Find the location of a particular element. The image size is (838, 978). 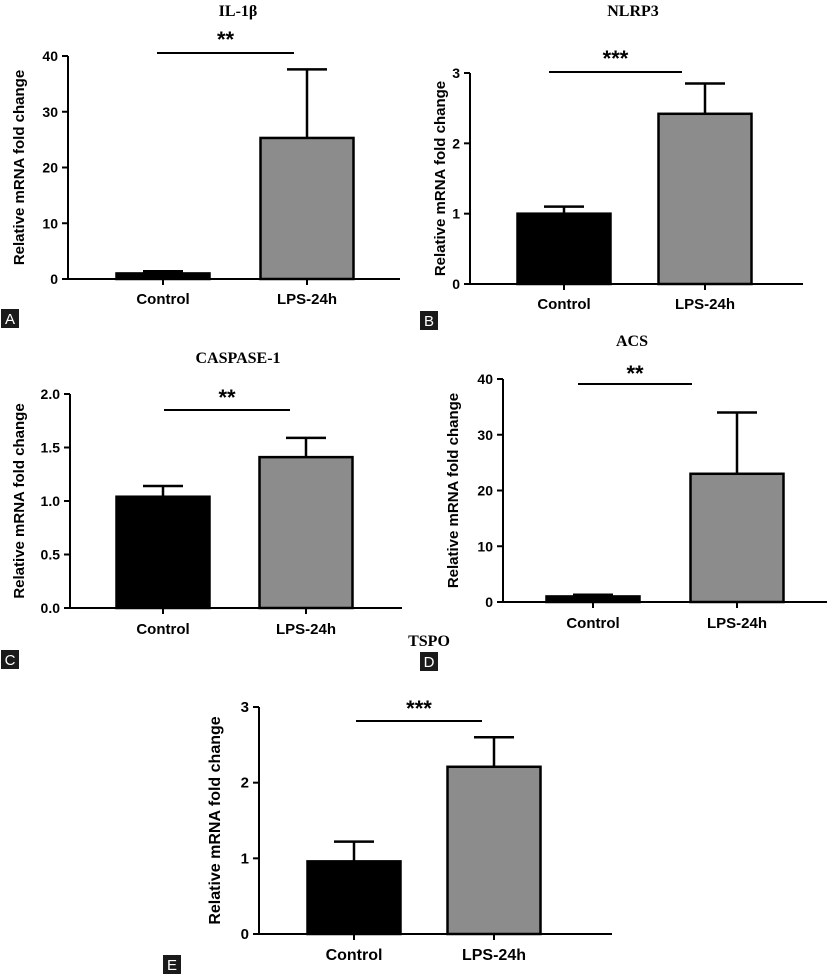

chart-title: NLRP3 is located at coordinates (633, 11).